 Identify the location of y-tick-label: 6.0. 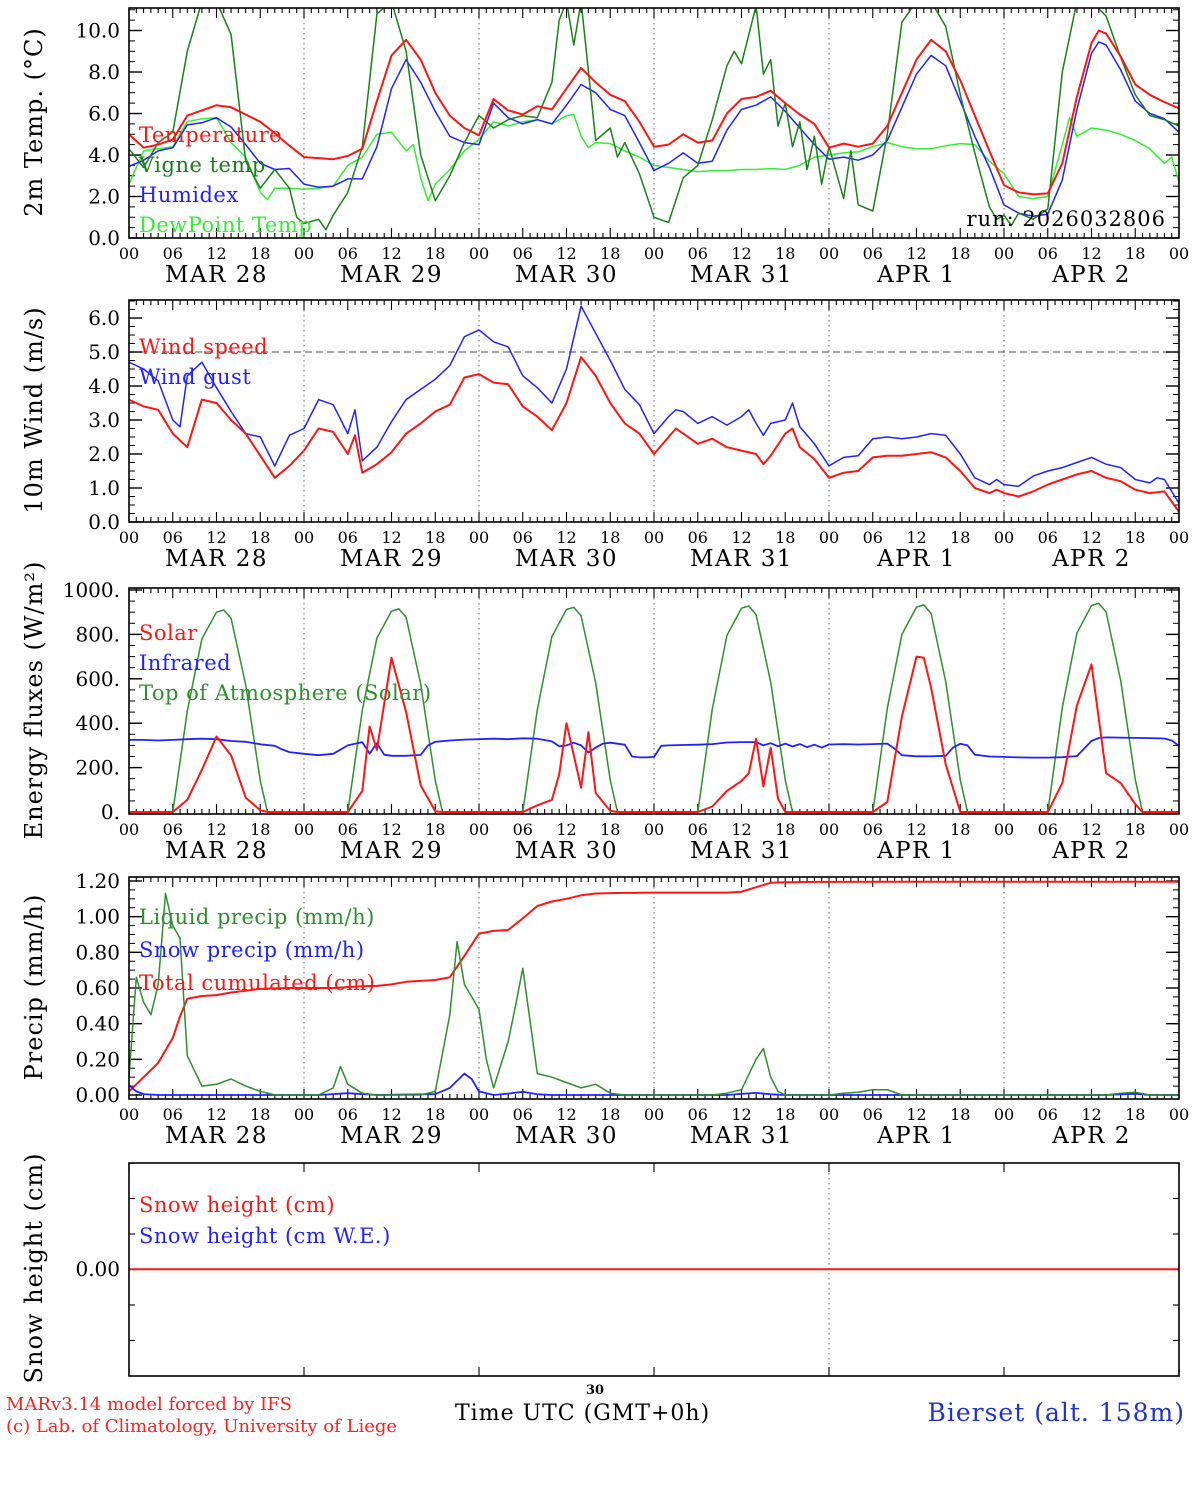
(104, 318).